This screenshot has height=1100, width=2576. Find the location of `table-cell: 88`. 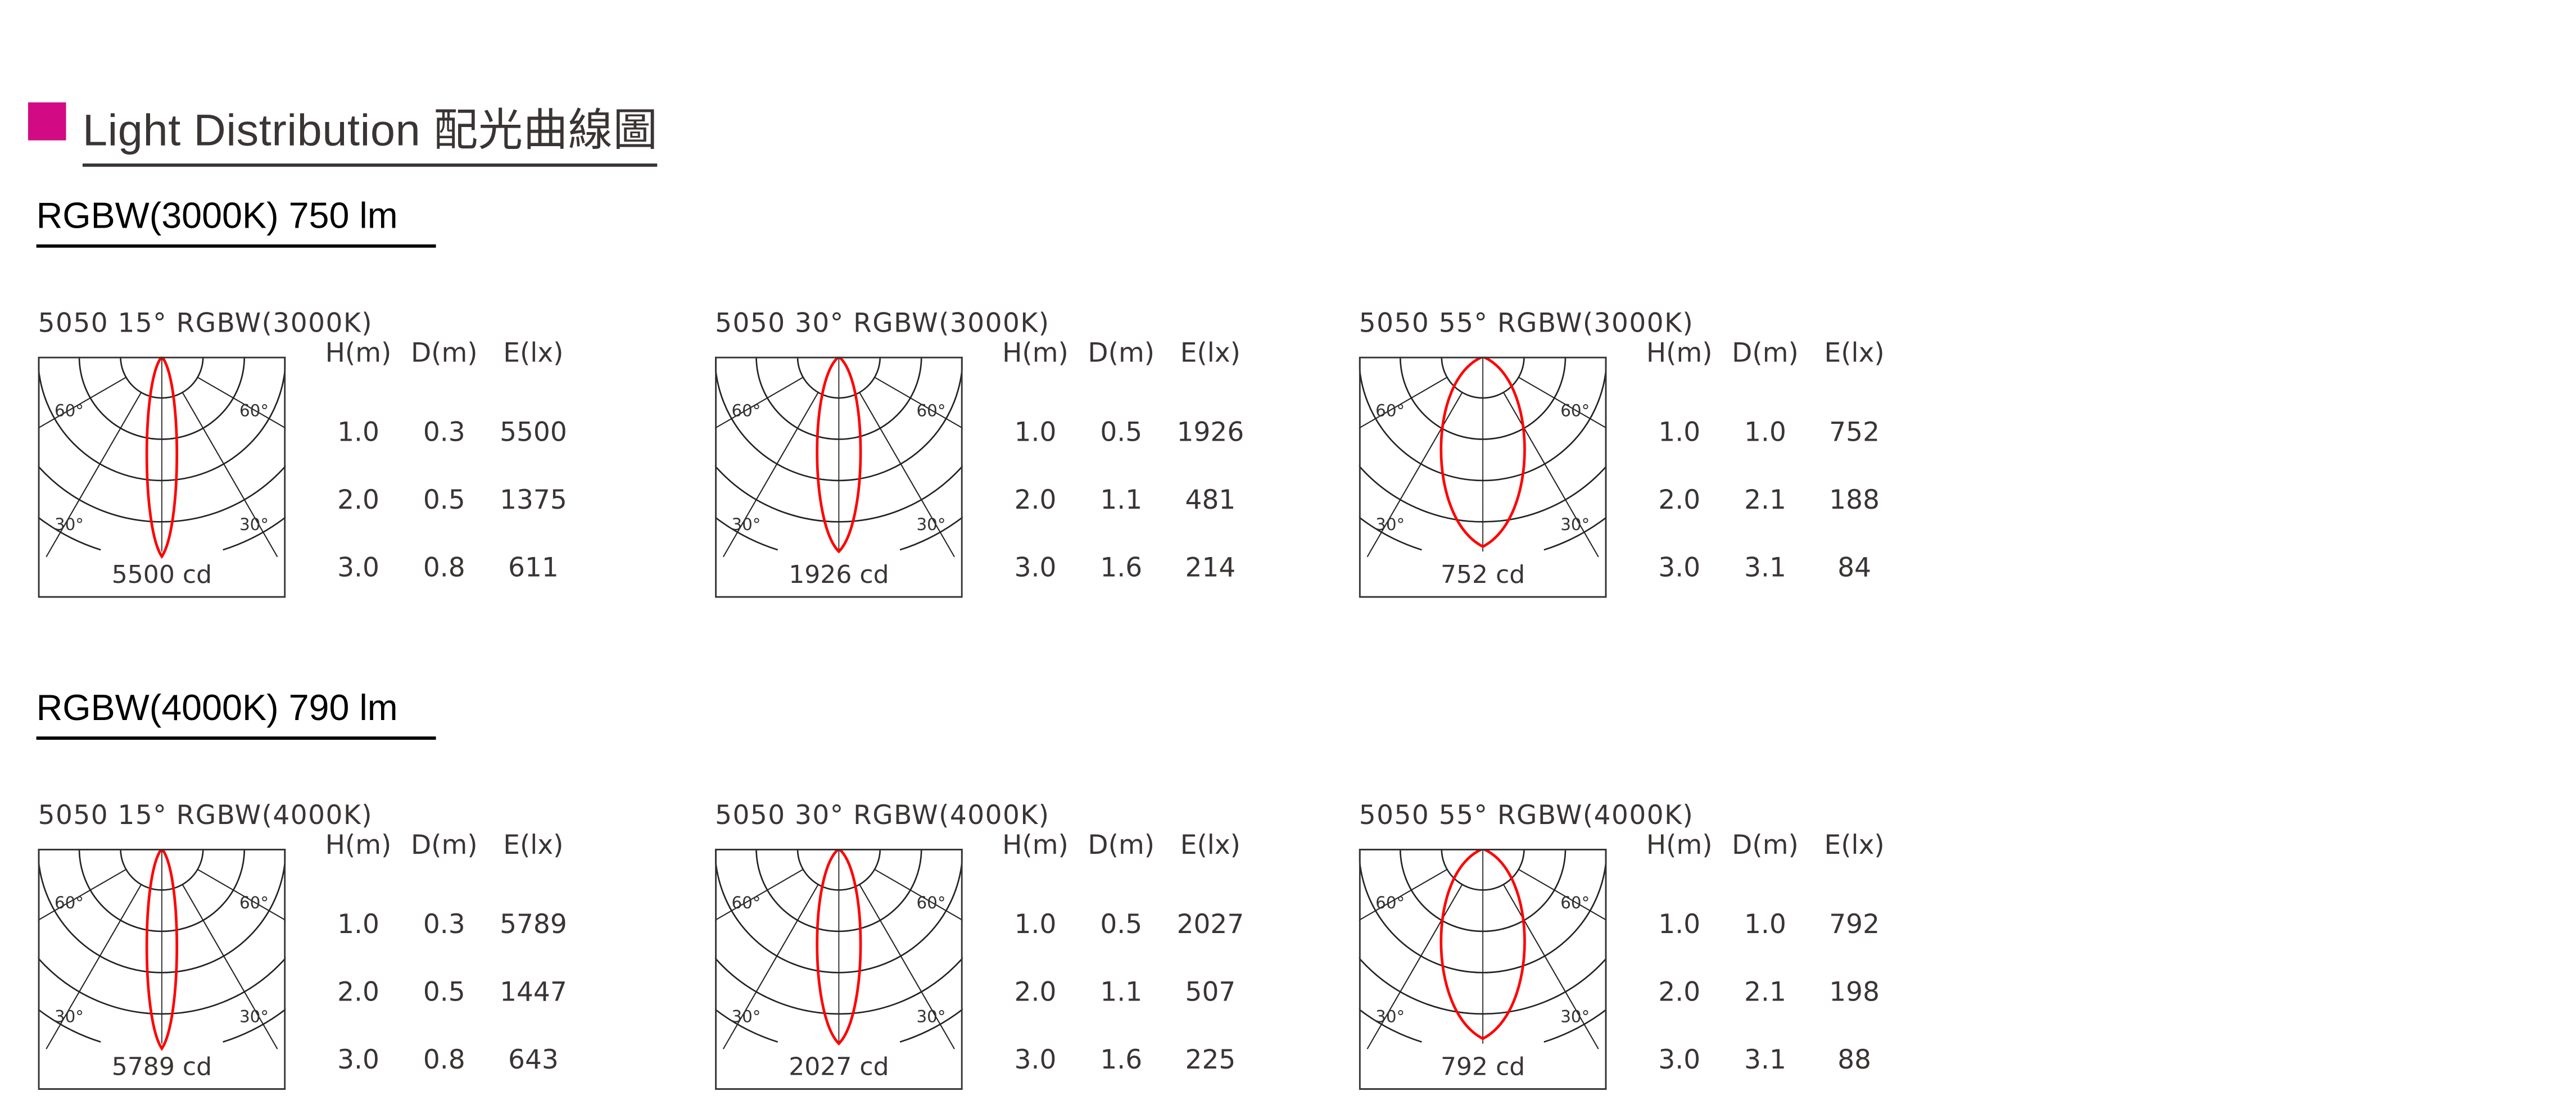

table-cell: 88 is located at coordinates (1855, 1059).